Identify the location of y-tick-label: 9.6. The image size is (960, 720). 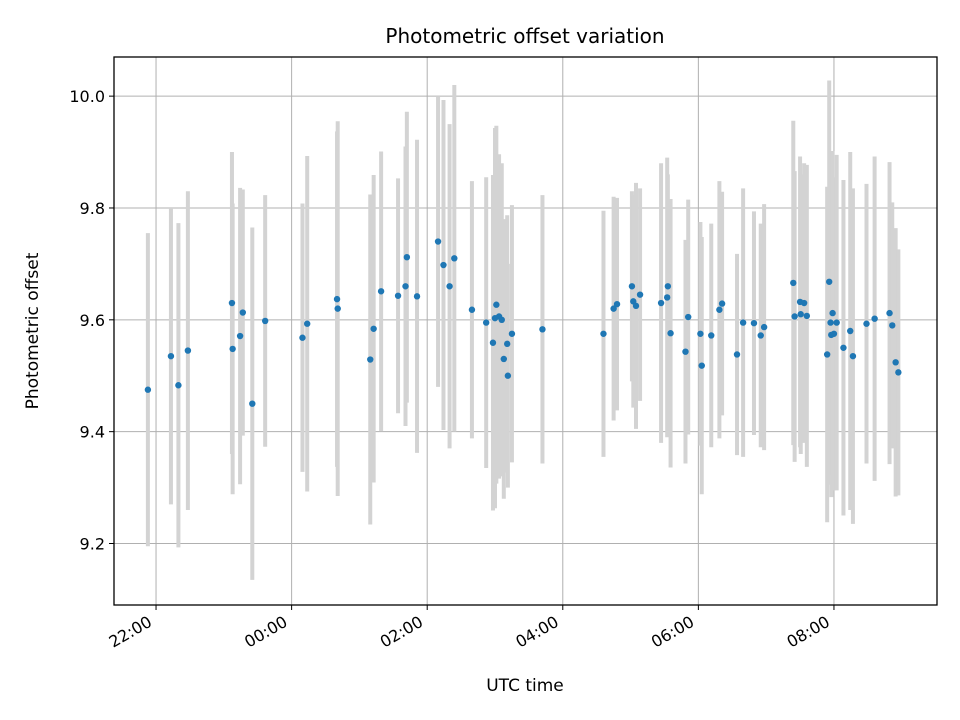
(92, 320).